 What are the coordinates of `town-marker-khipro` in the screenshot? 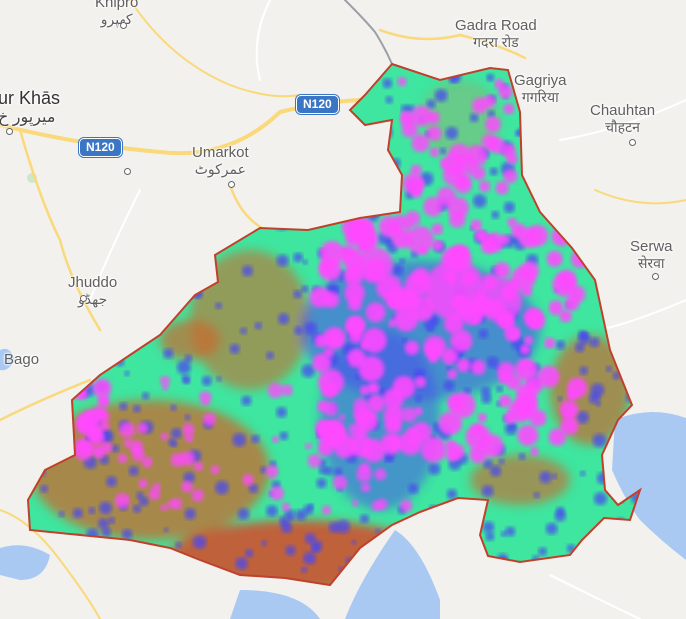 It's located at (123, 25).